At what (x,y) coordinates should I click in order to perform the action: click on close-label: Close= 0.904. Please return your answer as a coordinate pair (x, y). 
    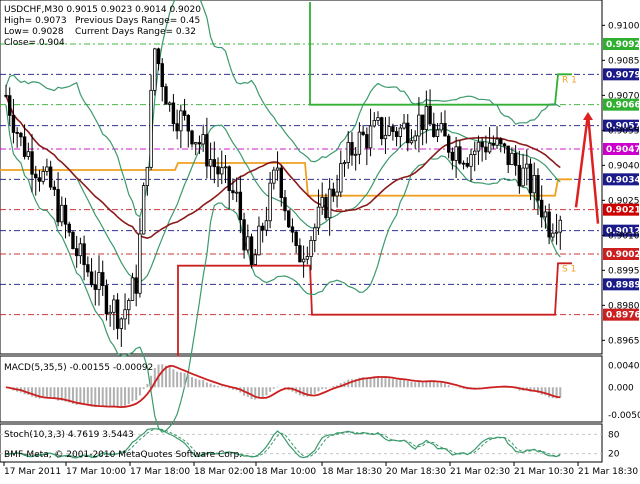
    Looking at the image, I should click on (34, 43).